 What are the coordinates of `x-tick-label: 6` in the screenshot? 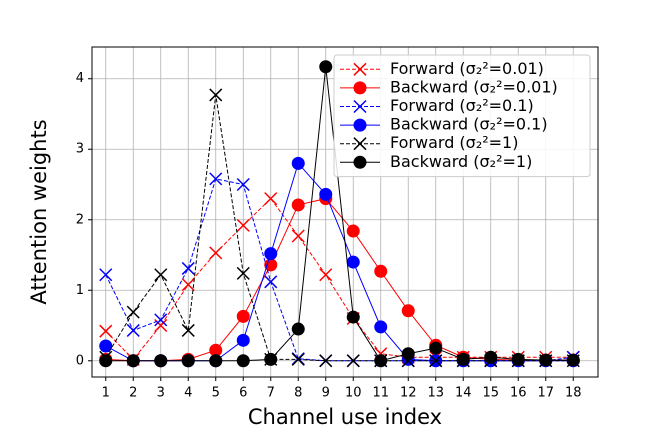 It's located at (243, 393).